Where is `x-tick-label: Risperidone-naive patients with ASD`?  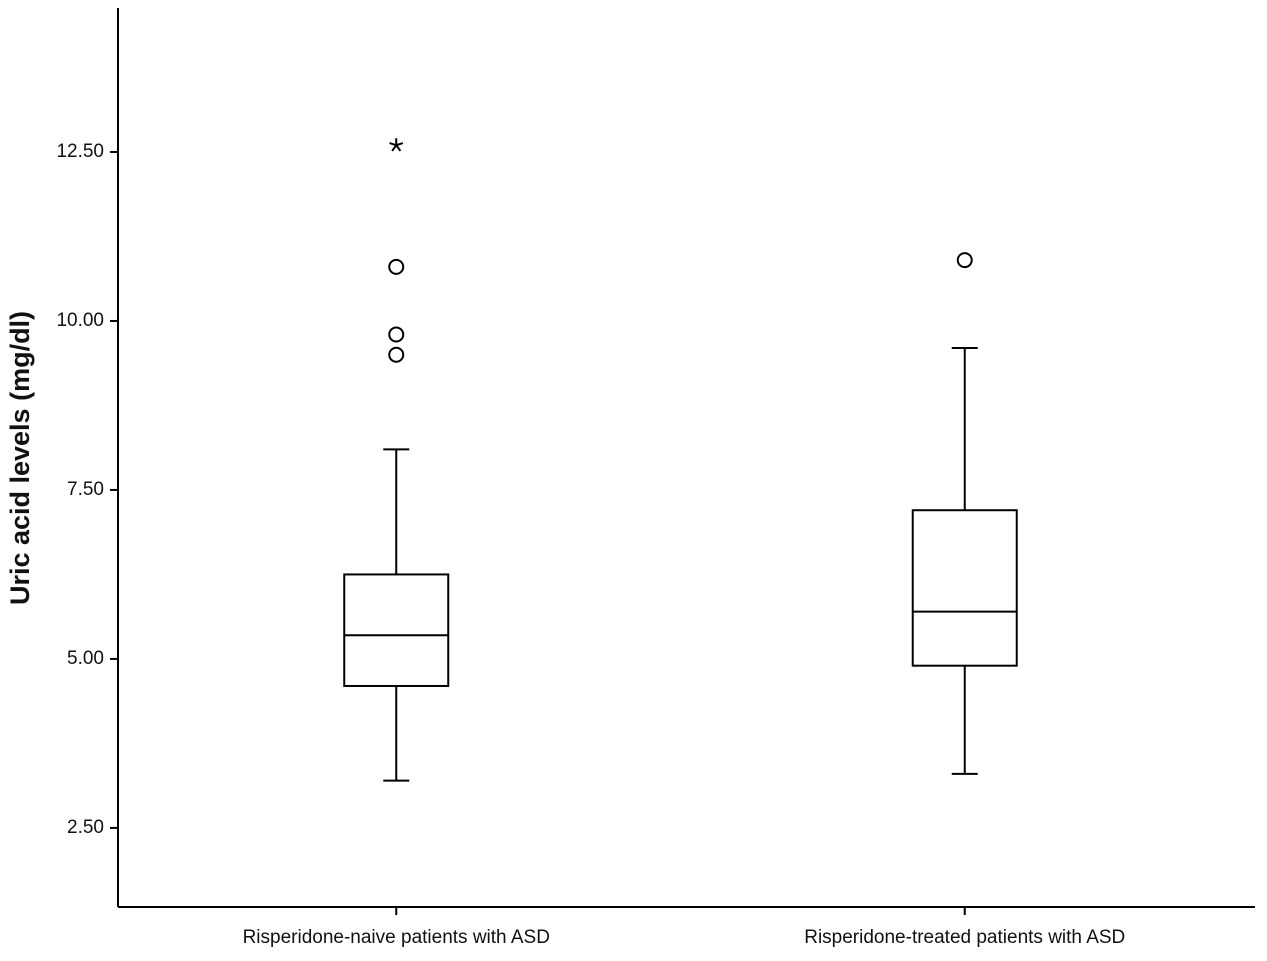 x-tick-label: Risperidone-naive patients with ASD is located at coordinates (396, 937).